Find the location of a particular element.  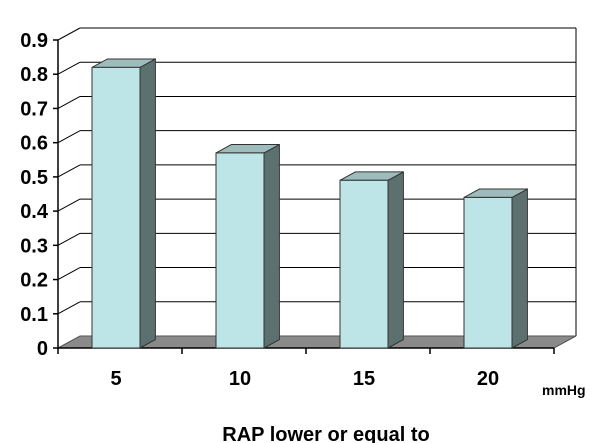

y-tick-label: 0.8 is located at coordinates (34, 75).